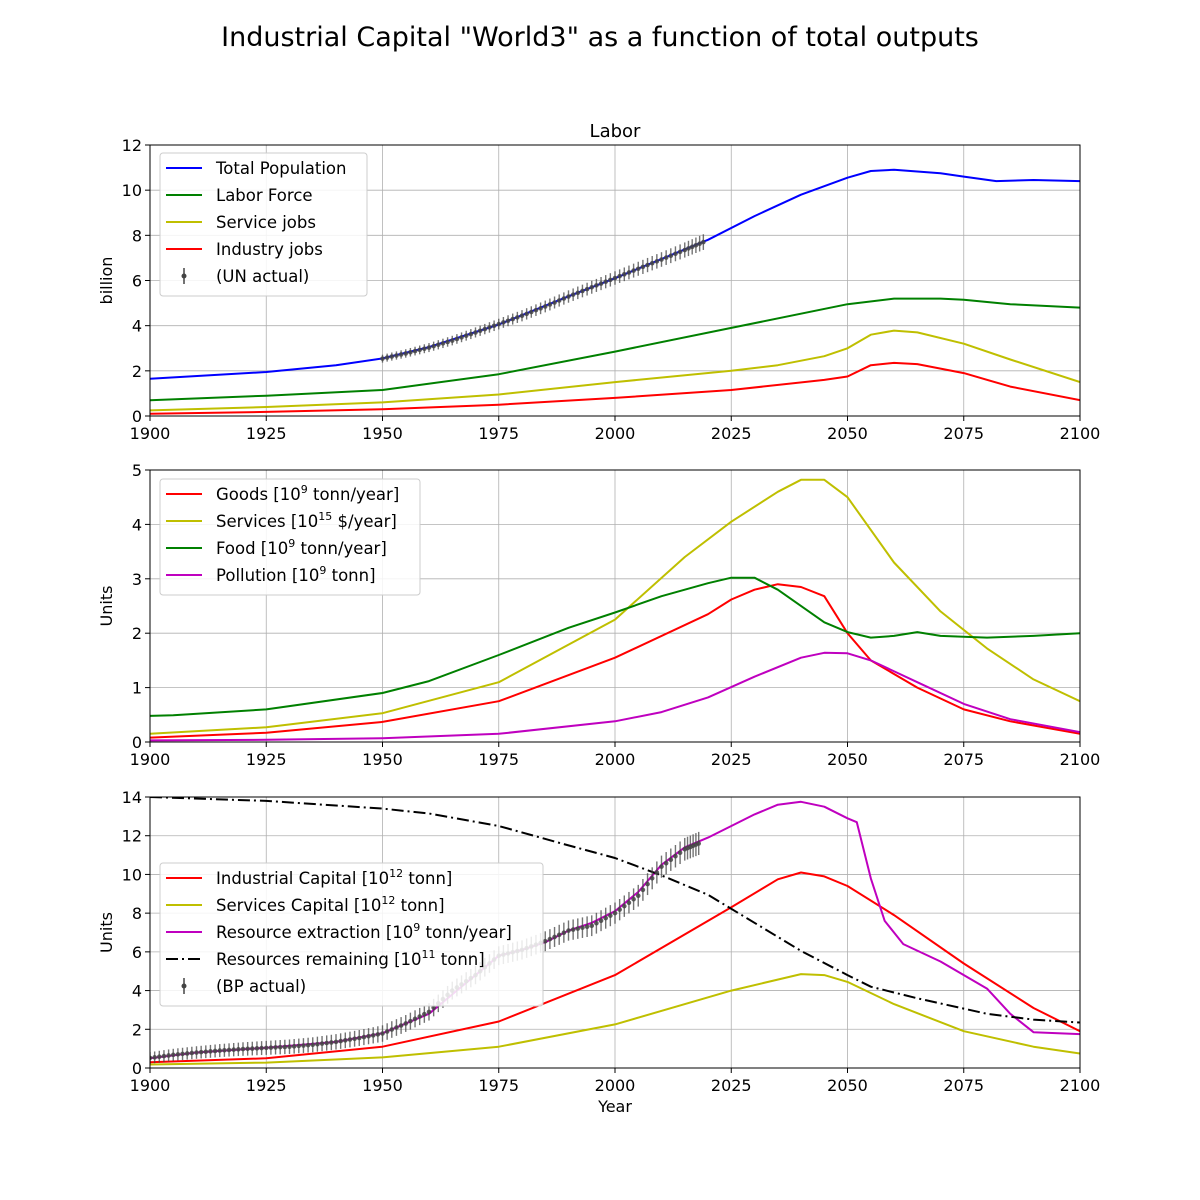 The image size is (1200, 1200). What do you see at coordinates (614, 1106) in the screenshot?
I see `x-axis-label: Year` at bounding box center [614, 1106].